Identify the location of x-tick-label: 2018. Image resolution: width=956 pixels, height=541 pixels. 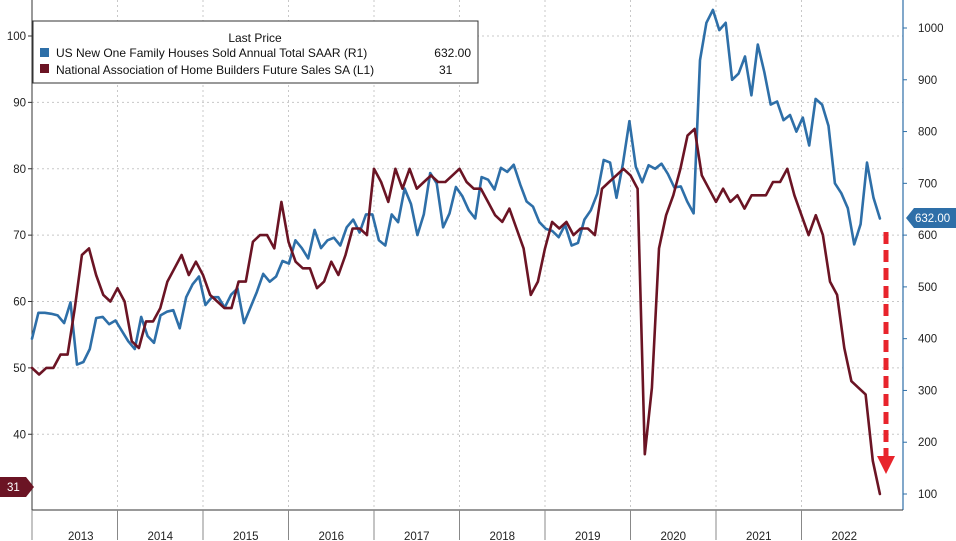
(502, 536).